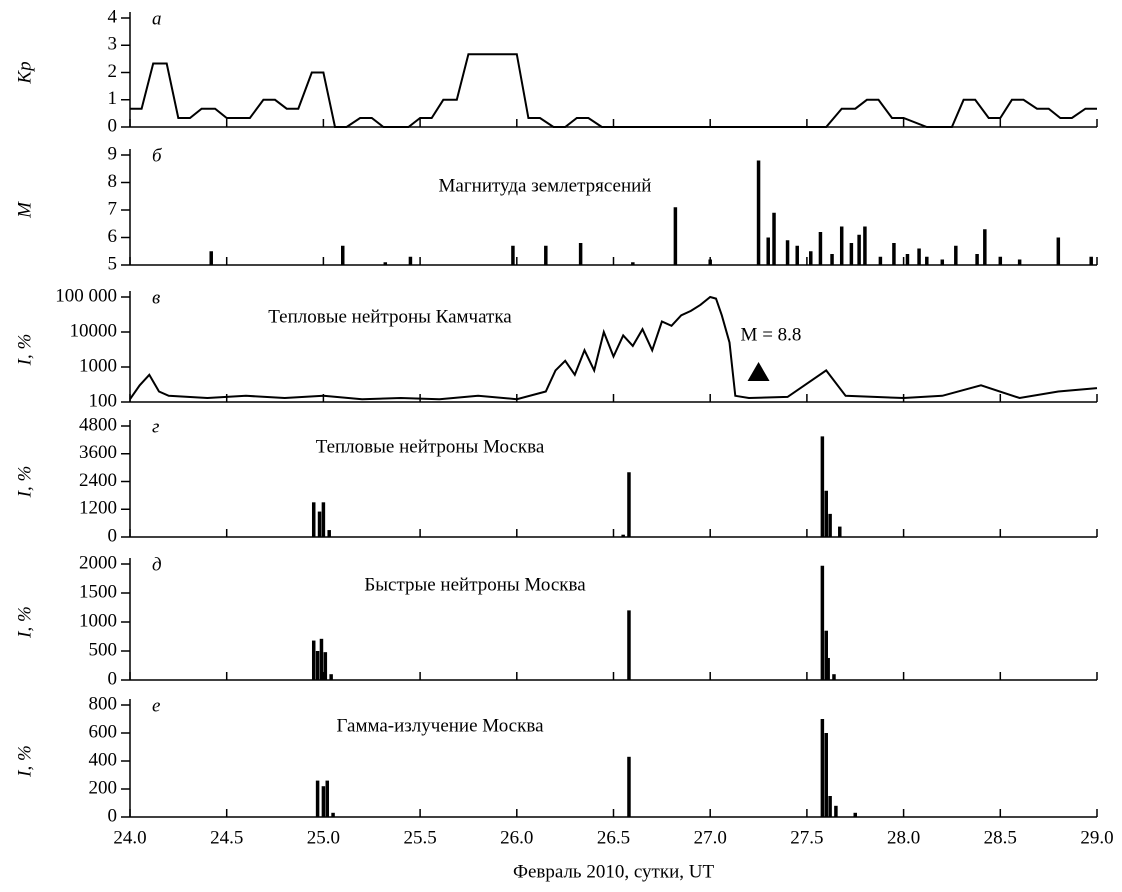  I want to click on x-tick-label: 25.0, so click(323, 837).